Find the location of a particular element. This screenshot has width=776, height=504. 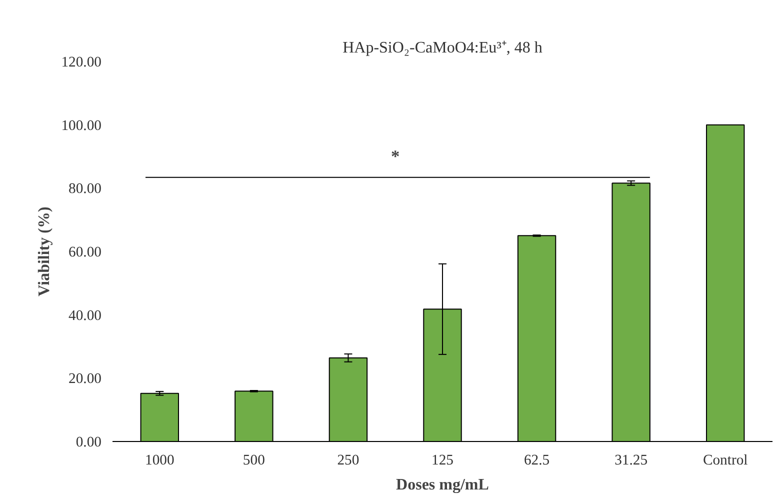

chart-title: HAp-SiO₂-CaMoO4:Eu³⁺, 48 h is located at coordinates (442, 48).